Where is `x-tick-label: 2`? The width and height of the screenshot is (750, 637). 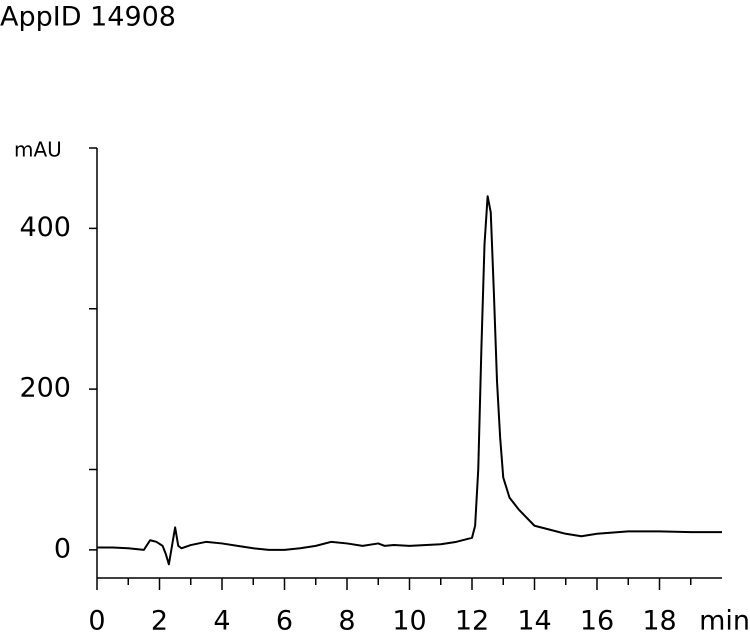
x-tick-label: 2 is located at coordinates (159, 621).